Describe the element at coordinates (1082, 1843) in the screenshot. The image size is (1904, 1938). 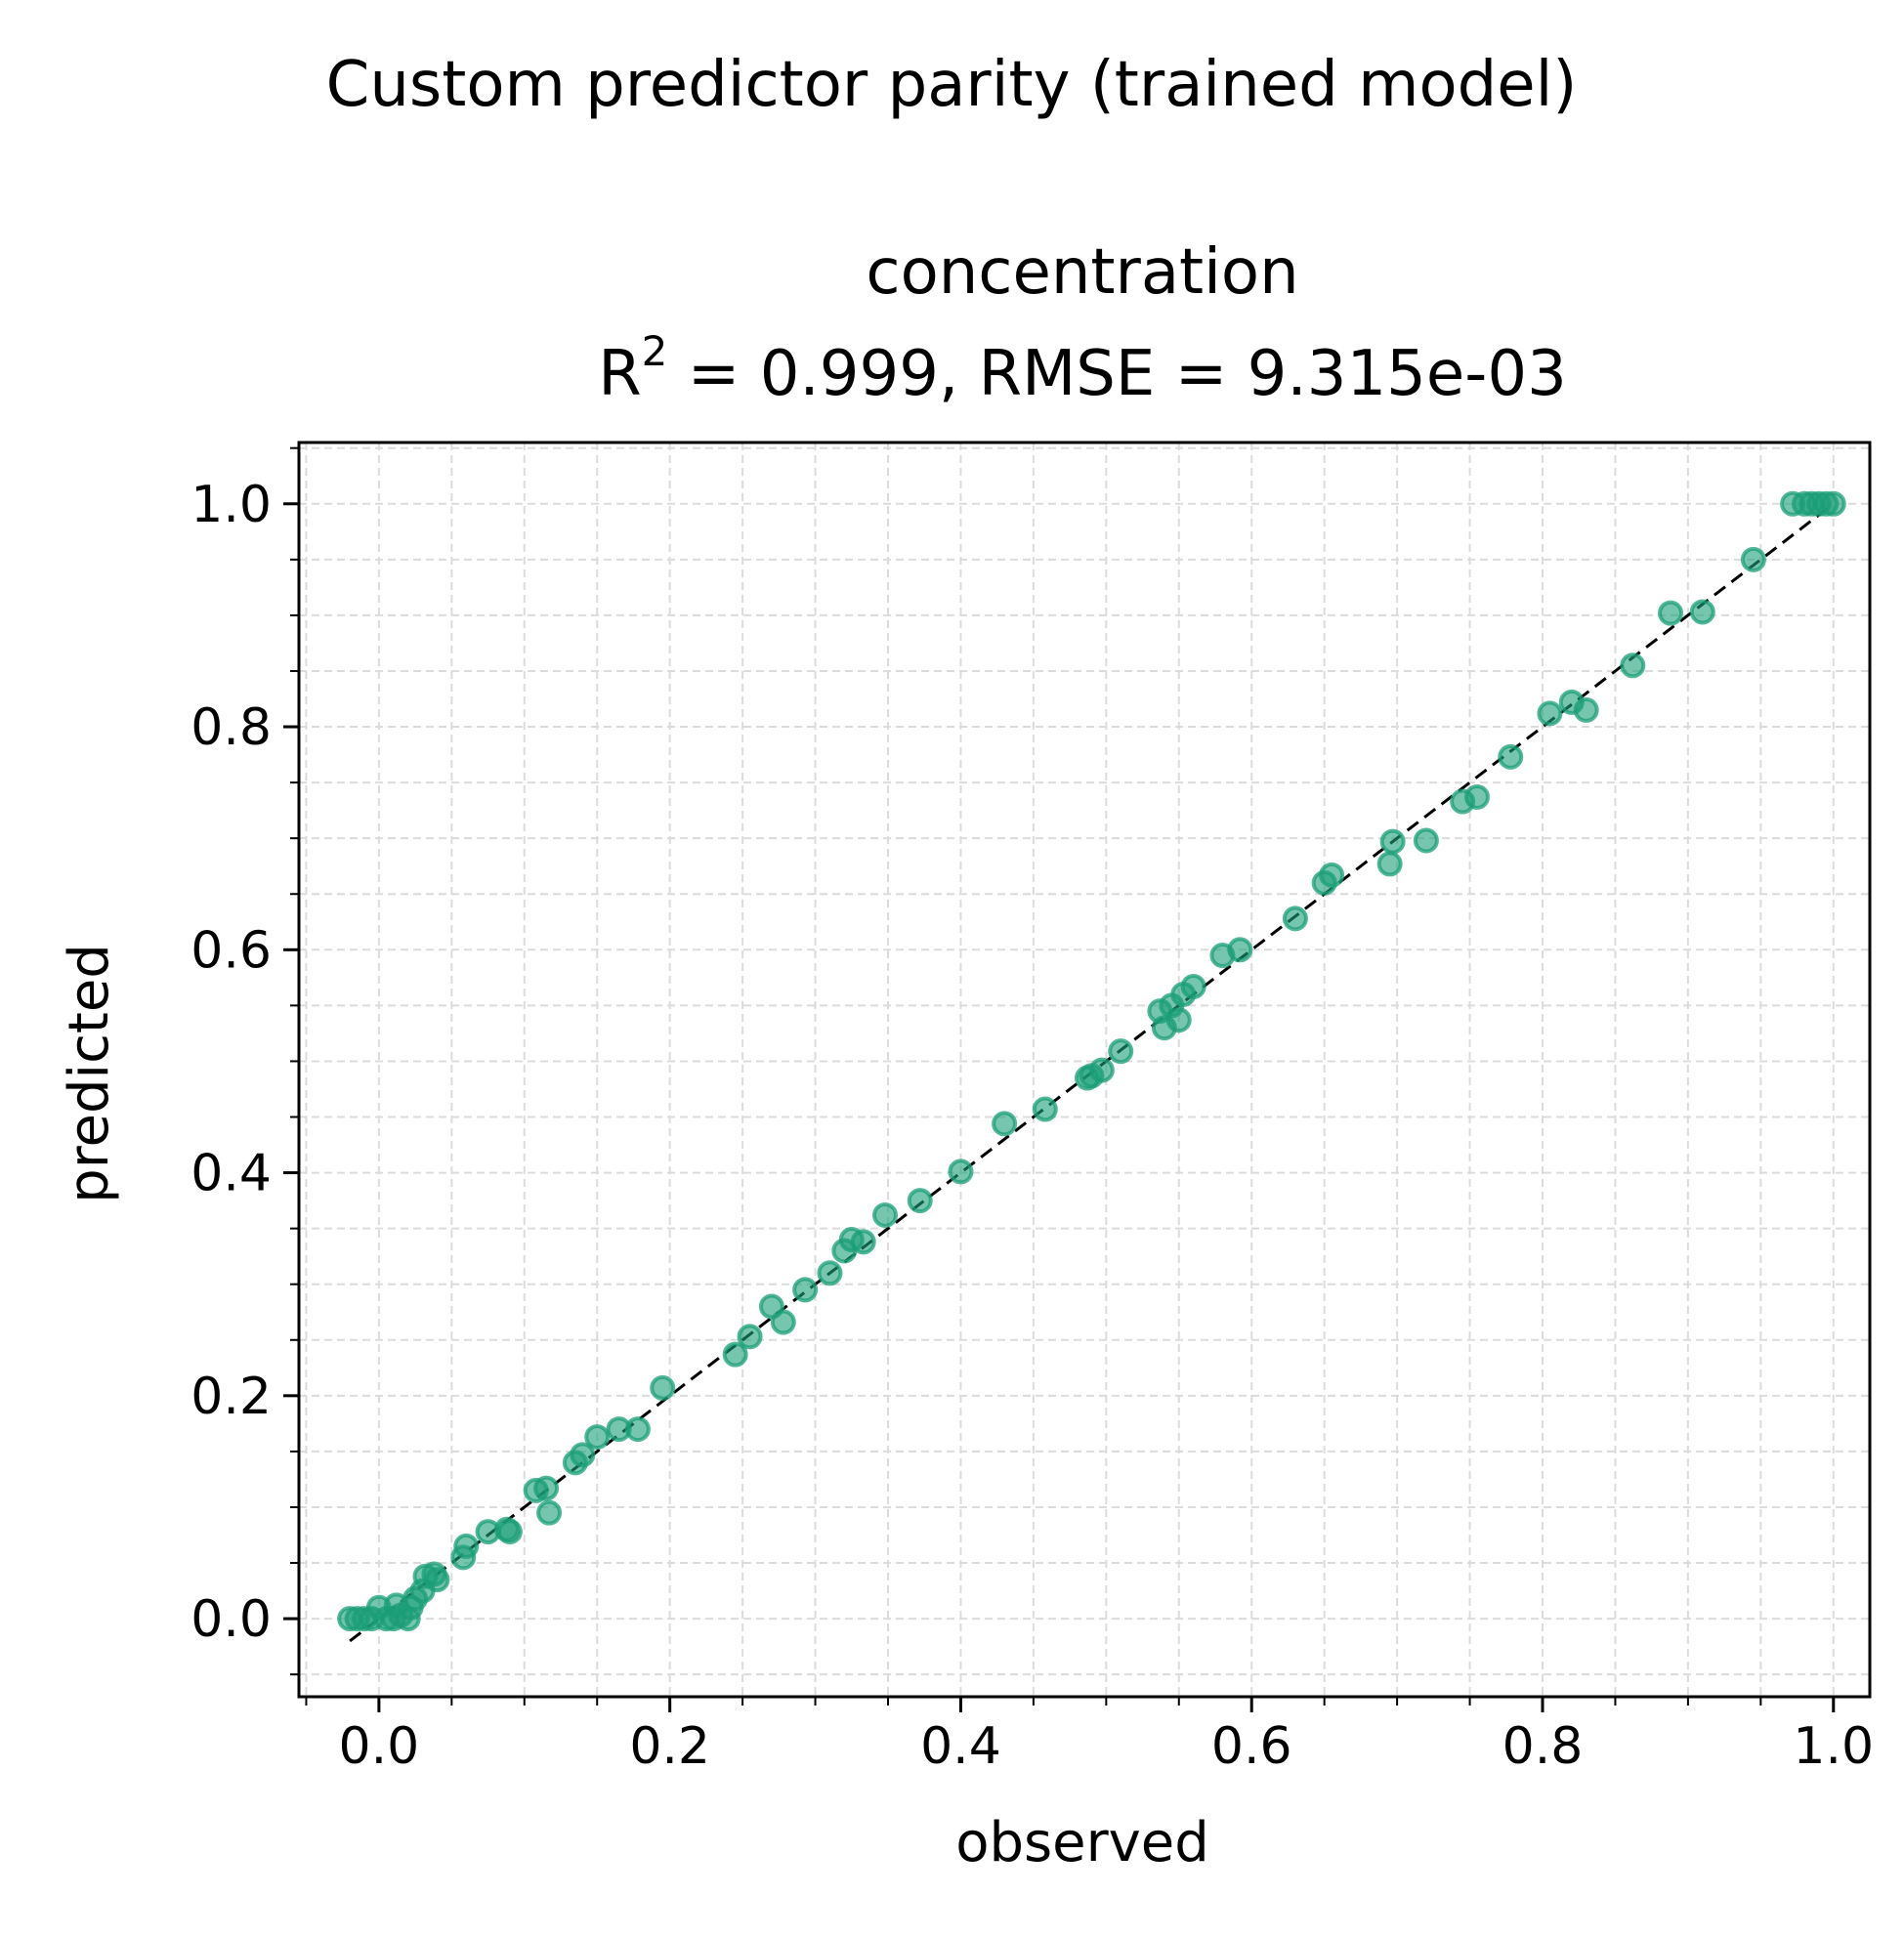
I see `x-axis-label: observed` at that location.